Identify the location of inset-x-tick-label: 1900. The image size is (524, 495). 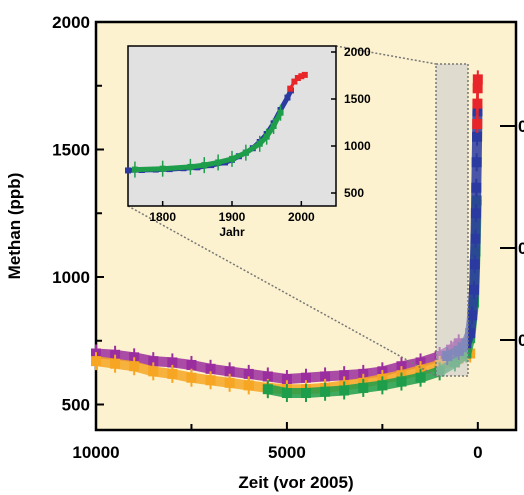
(232, 217).